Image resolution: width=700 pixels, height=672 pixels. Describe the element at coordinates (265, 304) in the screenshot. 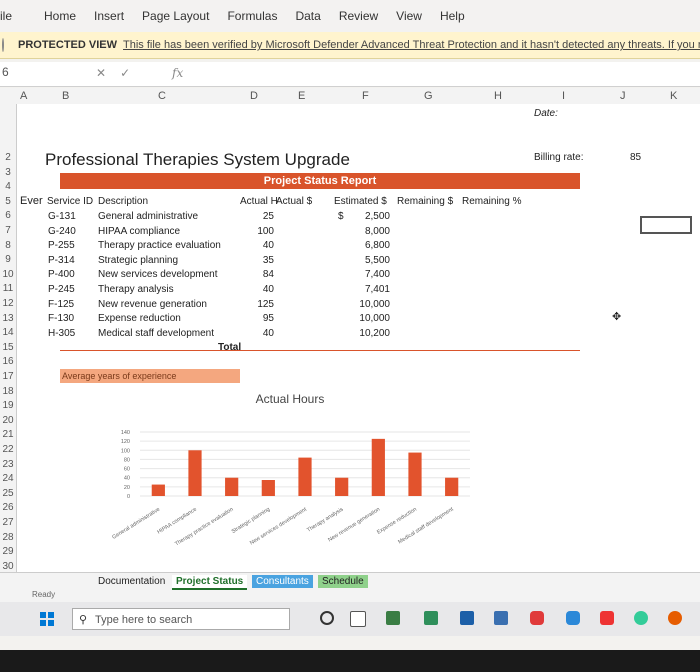

I see `actual-hours-cell: 125` at that location.